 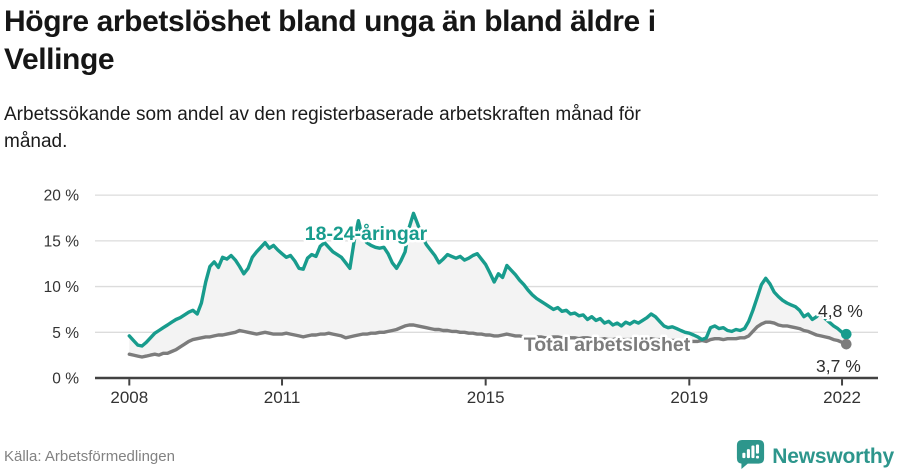 What do you see at coordinates (36, 141) in the screenshot?
I see `subtitle-line-2: månad.` at bounding box center [36, 141].